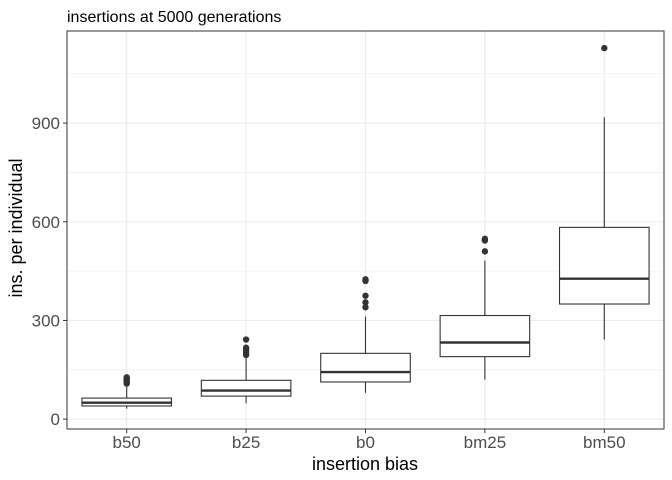 The height and width of the screenshot is (480, 672). I want to click on chart-title: insertions at 5000 generations, so click(174, 17).